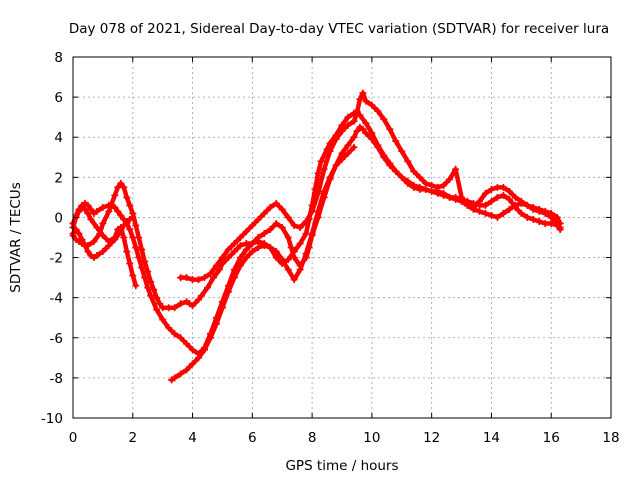 The width and height of the screenshot is (640, 480). Describe the element at coordinates (192, 438) in the screenshot. I see `x-tick-label: 4` at that location.